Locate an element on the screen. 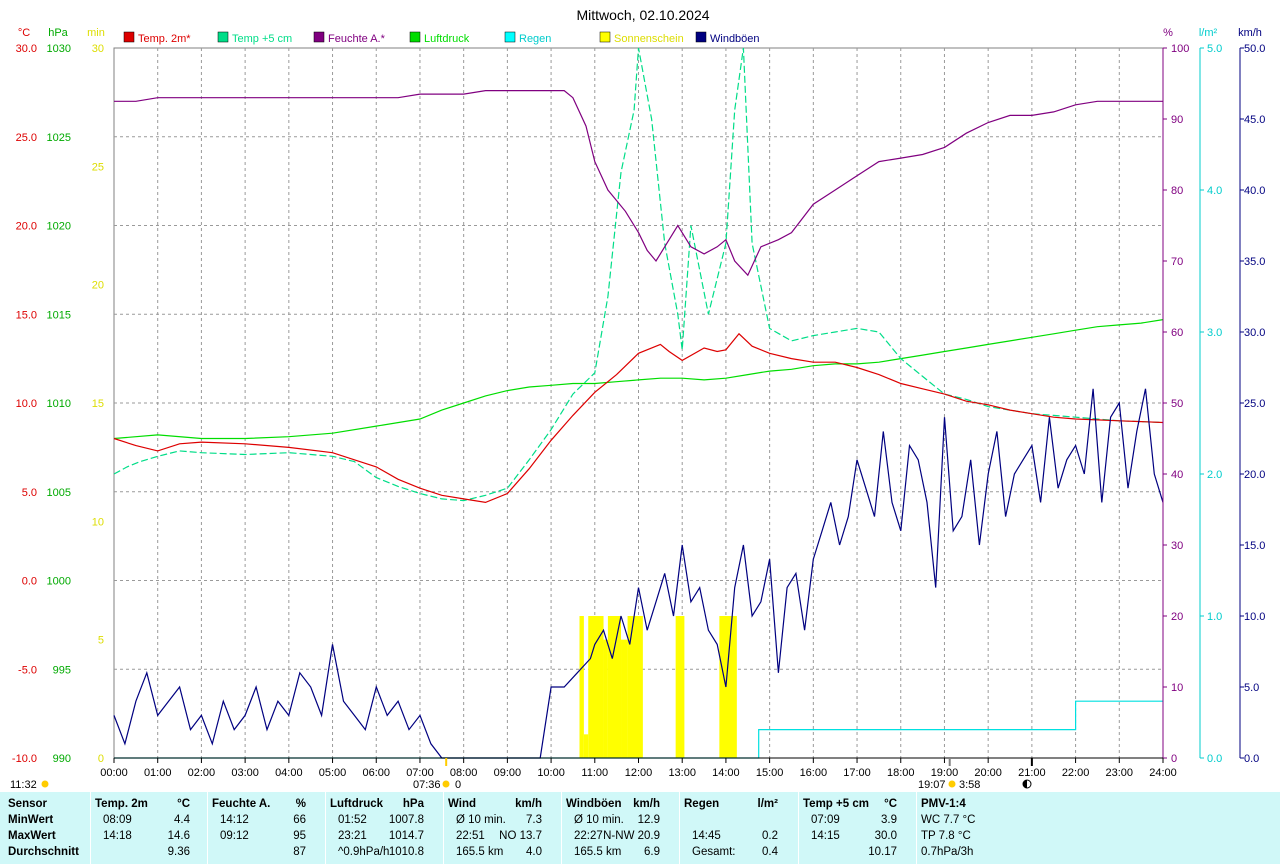  x-axis-tick-label: 19:00 is located at coordinates (945, 773).